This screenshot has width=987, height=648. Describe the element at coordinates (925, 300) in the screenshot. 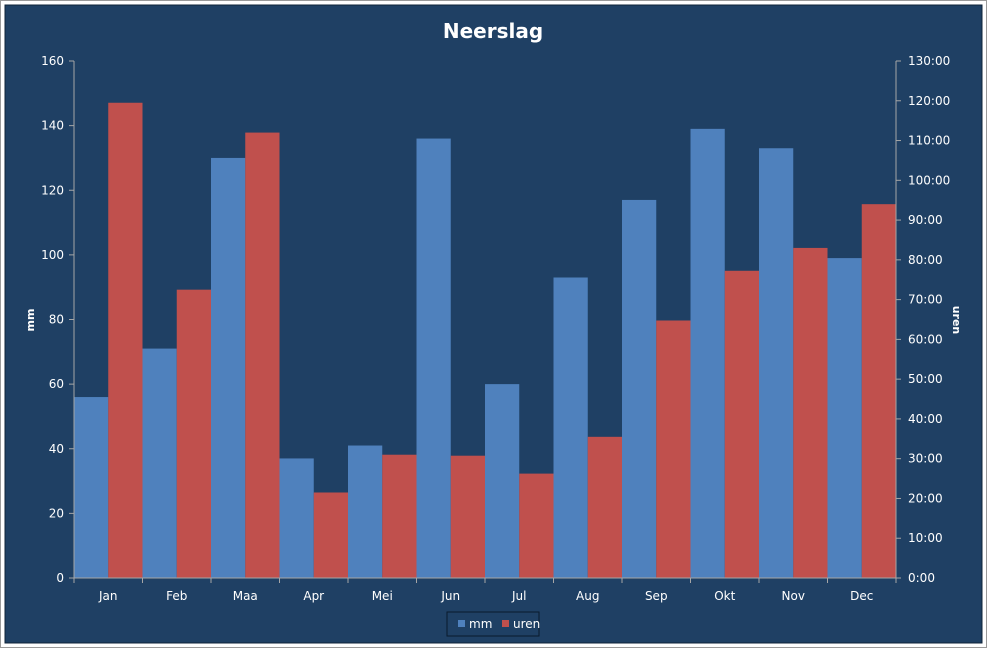

I see `y2-tick-label: 70:00` at that location.